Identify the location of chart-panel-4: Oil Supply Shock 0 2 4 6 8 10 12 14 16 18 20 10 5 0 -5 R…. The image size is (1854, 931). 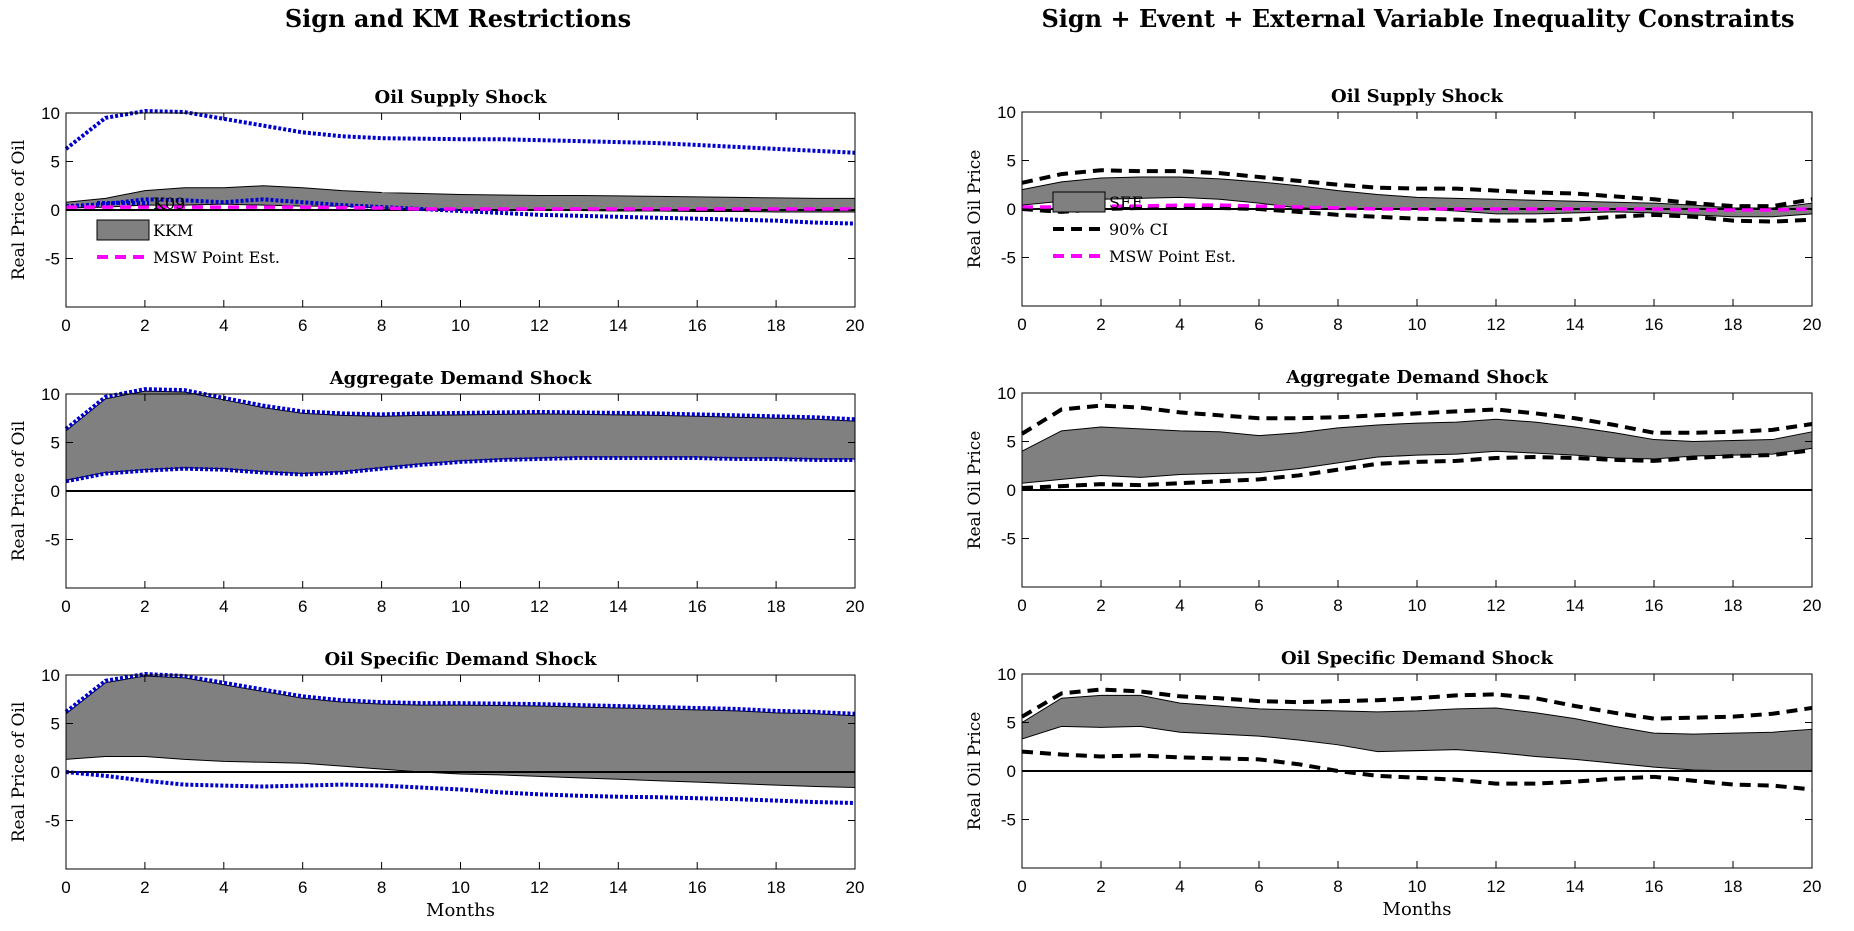
(1393, 210).